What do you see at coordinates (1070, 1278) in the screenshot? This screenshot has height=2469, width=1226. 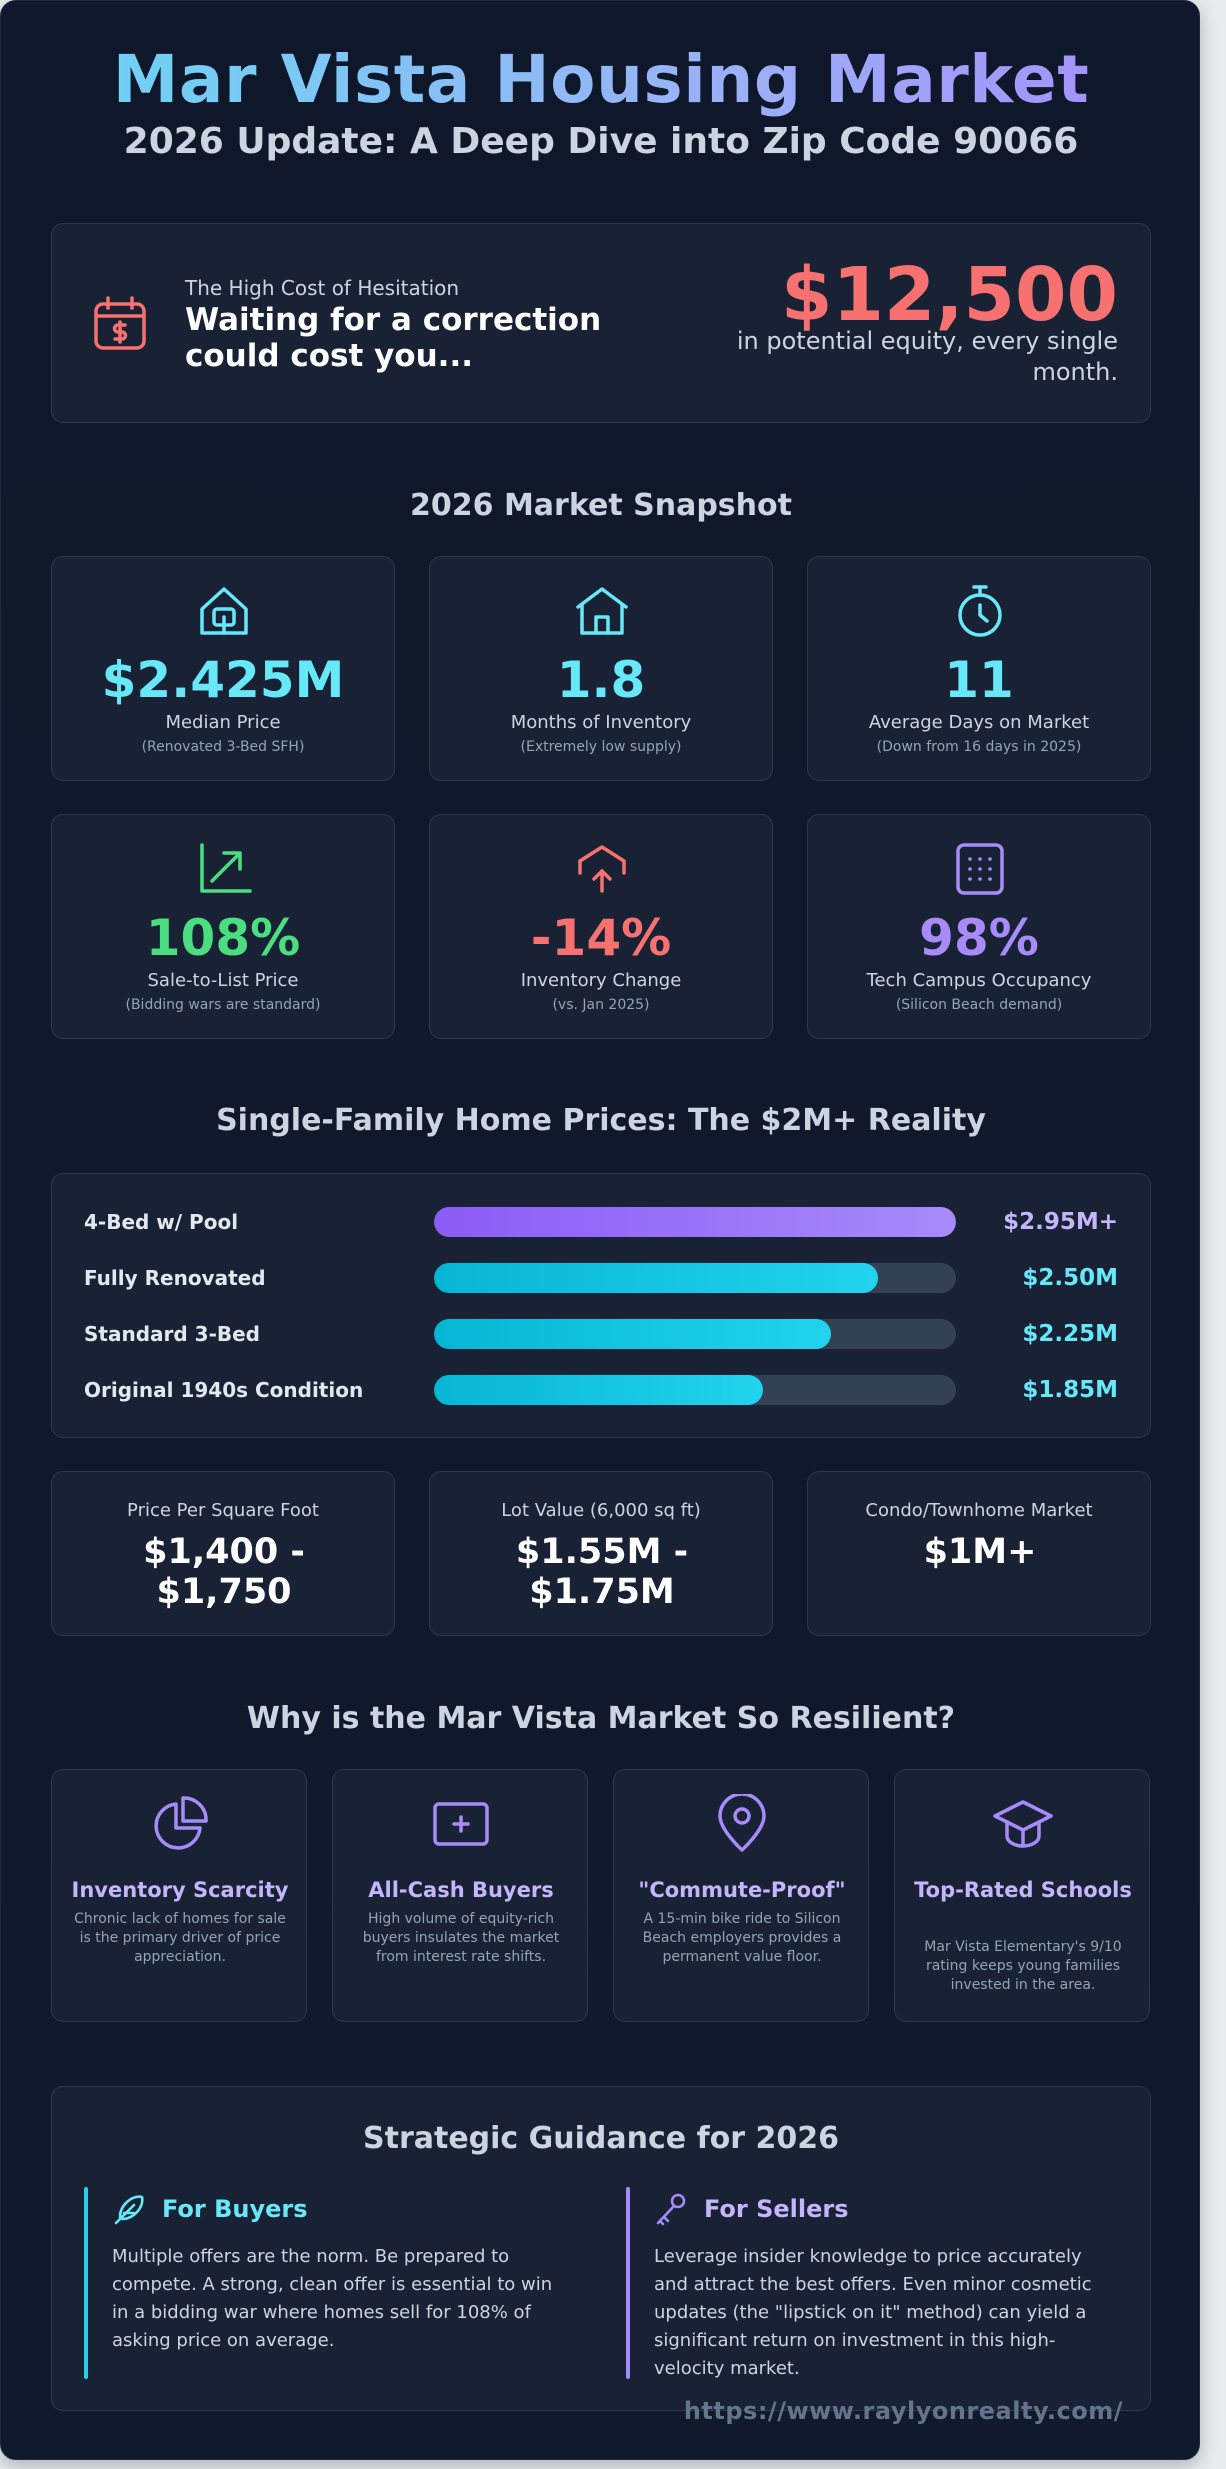 I see `bar-value: $2.50M` at bounding box center [1070, 1278].